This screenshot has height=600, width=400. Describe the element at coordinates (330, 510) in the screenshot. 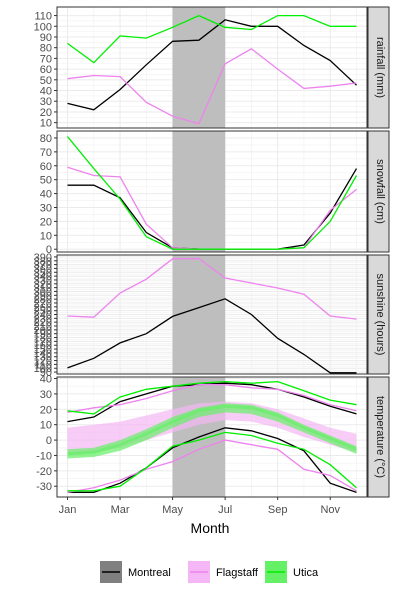

I see `x-tick-label: Nov` at that location.